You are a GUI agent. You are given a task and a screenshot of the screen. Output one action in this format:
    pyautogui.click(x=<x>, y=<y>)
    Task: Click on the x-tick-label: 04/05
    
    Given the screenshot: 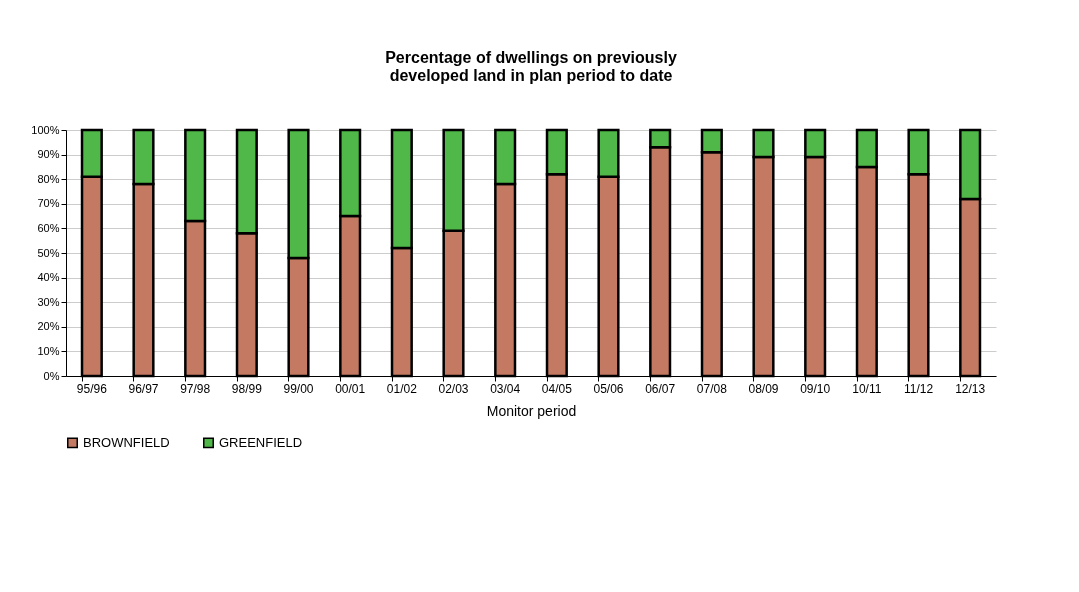 What is the action you would take?
    pyautogui.click(x=557, y=388)
    